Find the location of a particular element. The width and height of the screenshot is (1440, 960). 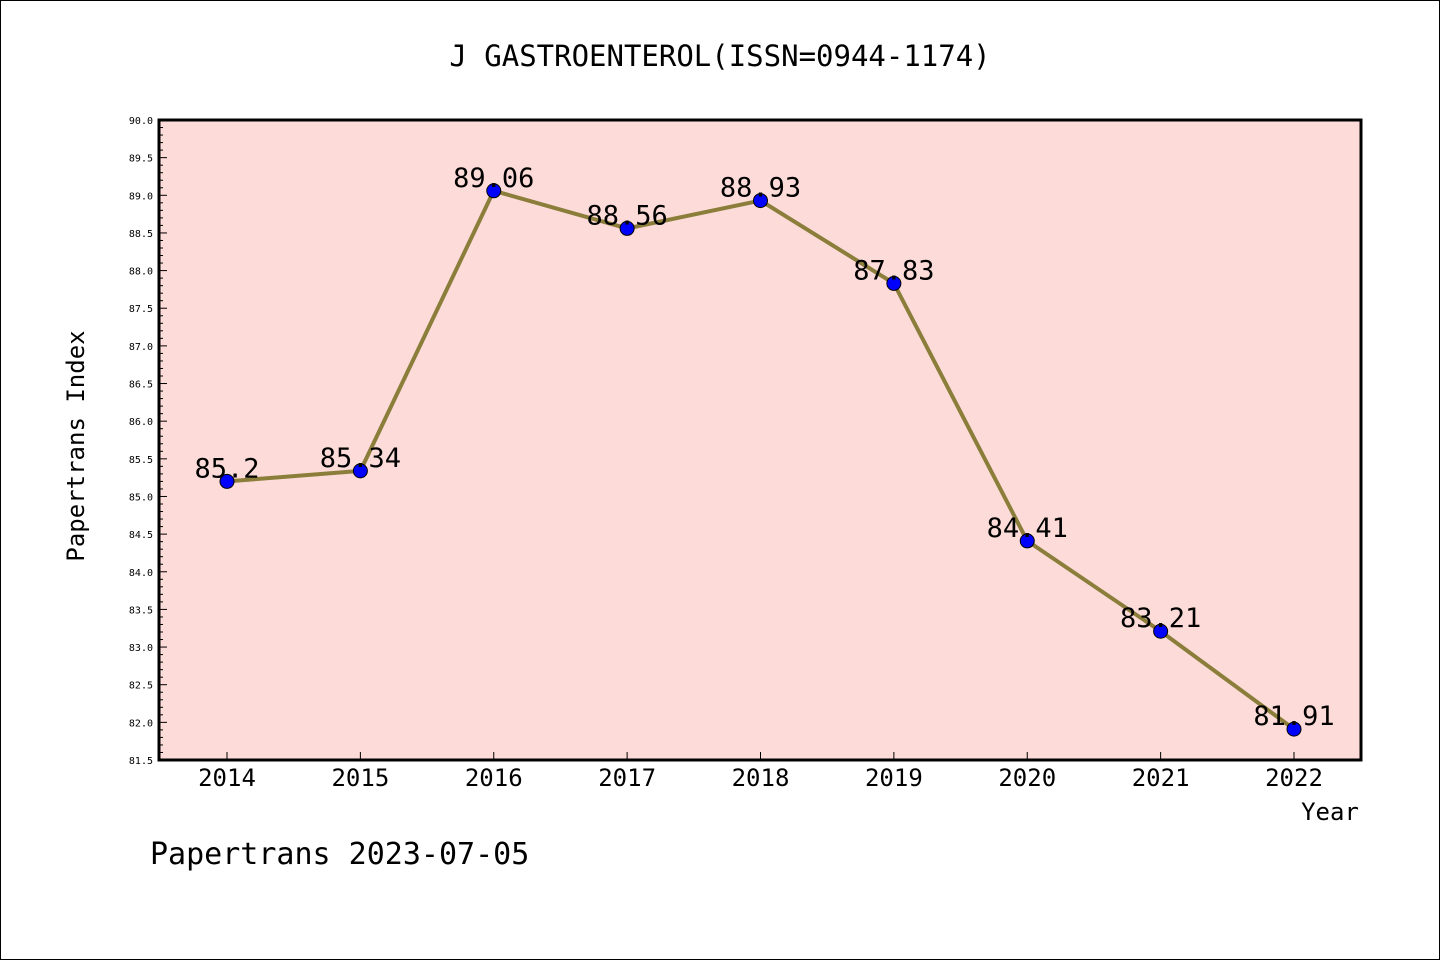

x-tick-label: 2021 is located at coordinates (1161, 778).